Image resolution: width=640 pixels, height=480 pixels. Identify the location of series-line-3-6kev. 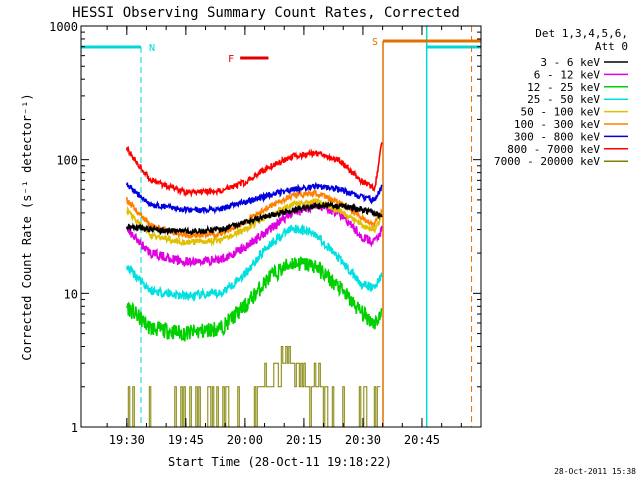
(254, 218).